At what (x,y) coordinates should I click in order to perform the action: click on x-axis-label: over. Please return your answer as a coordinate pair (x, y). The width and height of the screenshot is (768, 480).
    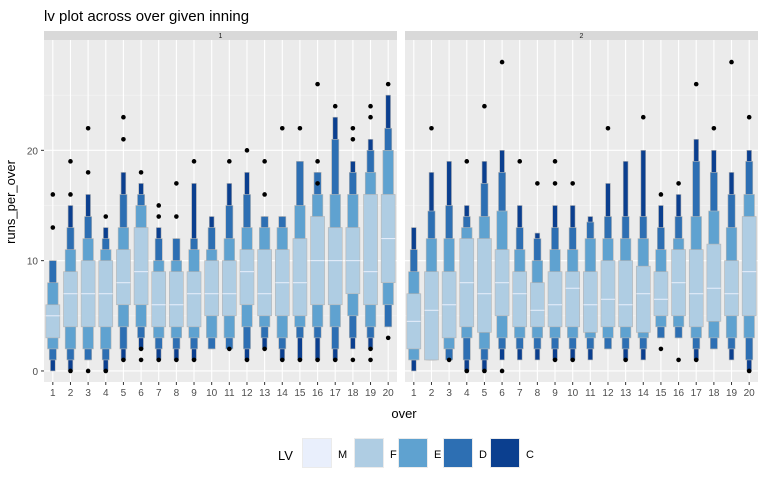
    Looking at the image, I should click on (404, 413).